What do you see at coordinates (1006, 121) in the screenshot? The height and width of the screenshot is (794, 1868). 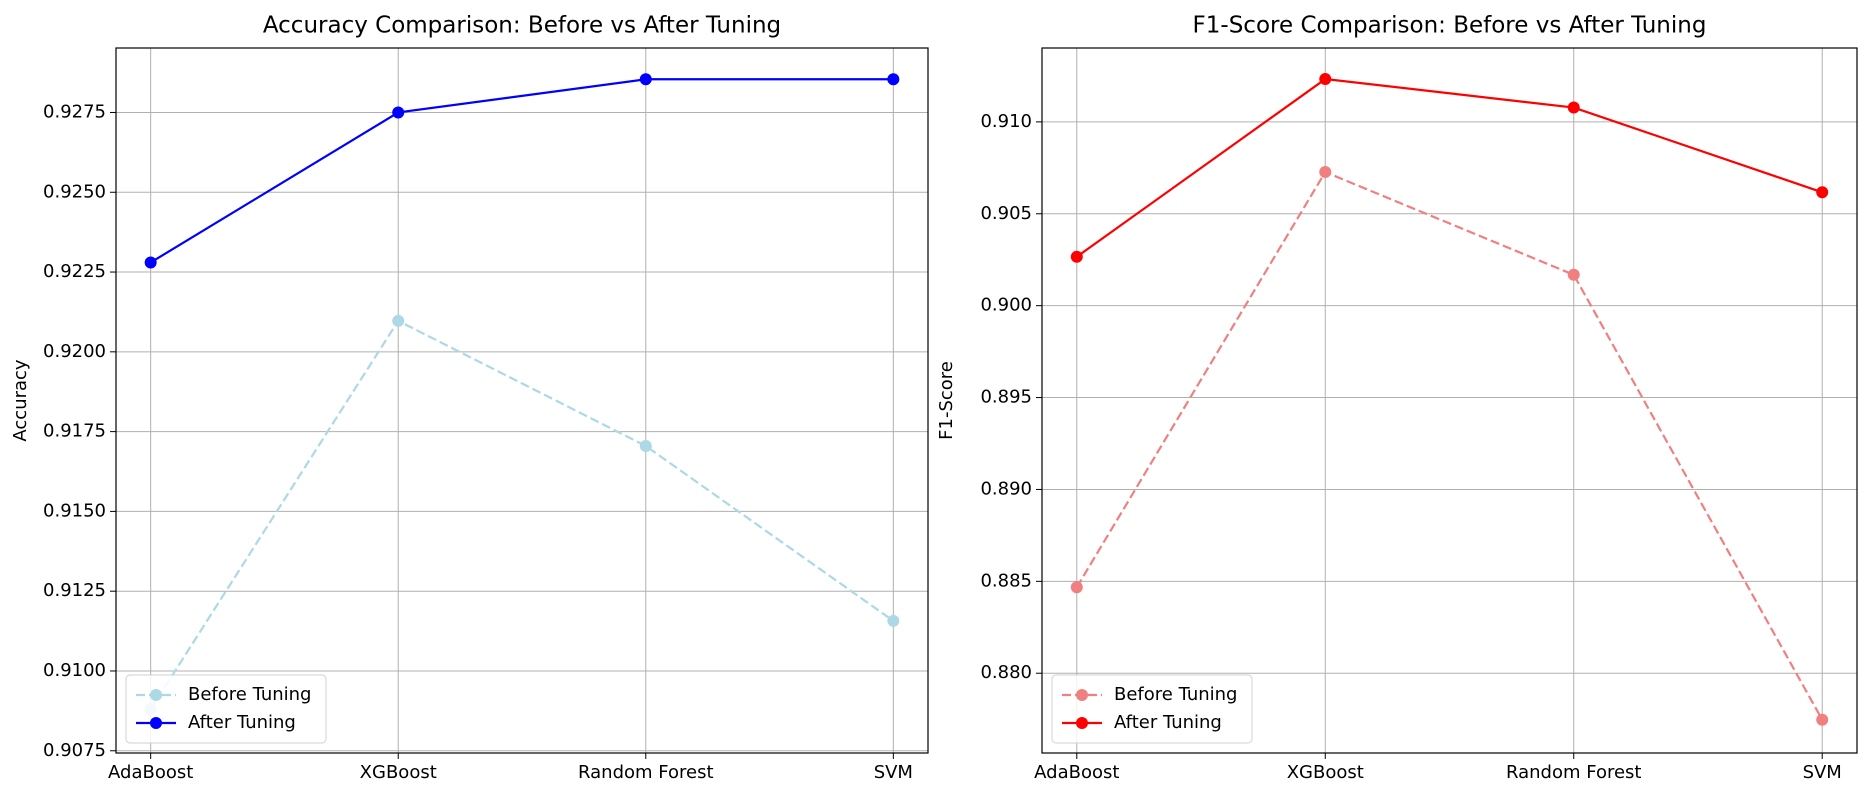 I see `y-tick-label: 0.910` at bounding box center [1006, 121].